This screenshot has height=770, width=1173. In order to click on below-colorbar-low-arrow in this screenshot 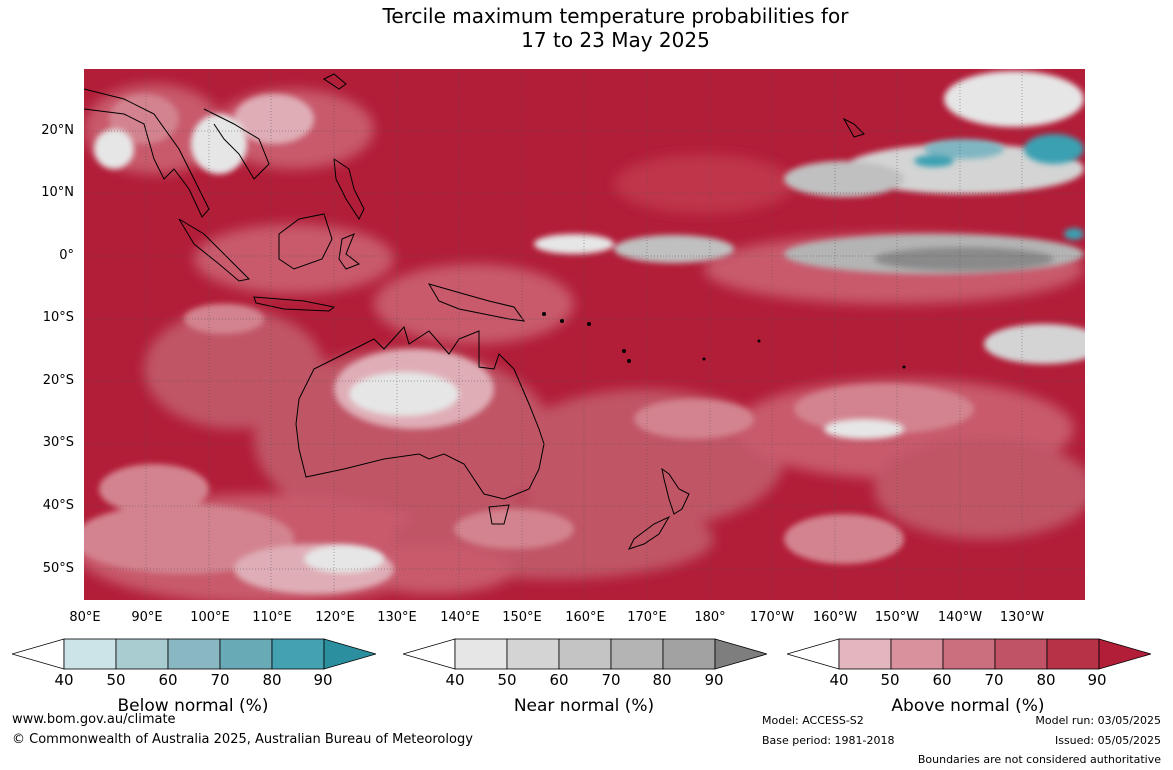, I will do `click(38, 654)`.